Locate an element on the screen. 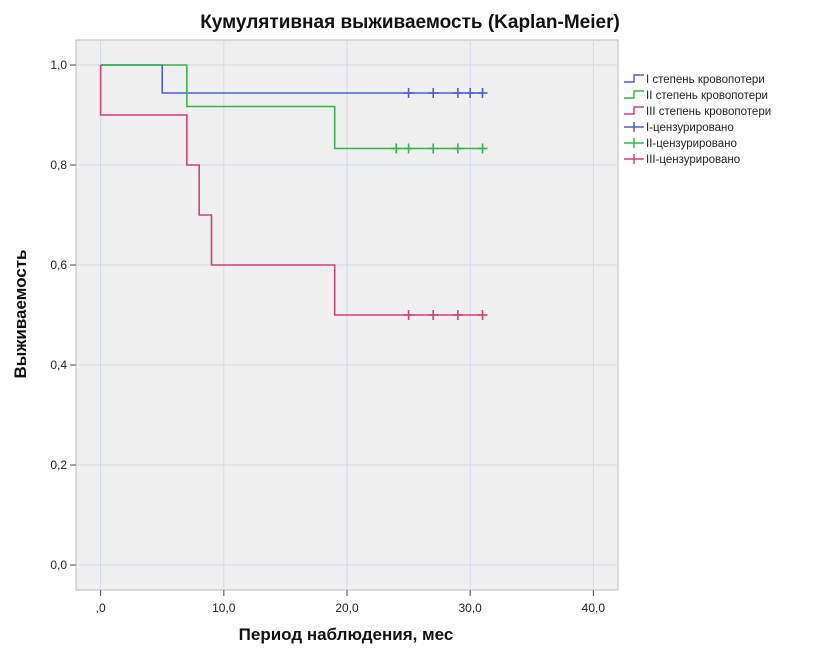 This screenshot has width=818, height=650. y-tick-label: 0,2 is located at coordinates (58, 465).